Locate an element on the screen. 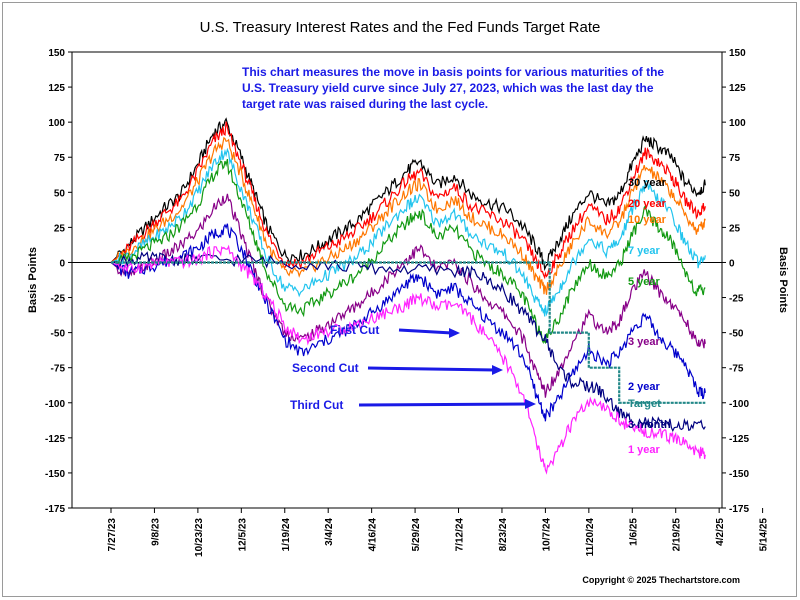 This screenshot has width=800, height=600. x-tick-label: 5/14/25 is located at coordinates (764, 535).